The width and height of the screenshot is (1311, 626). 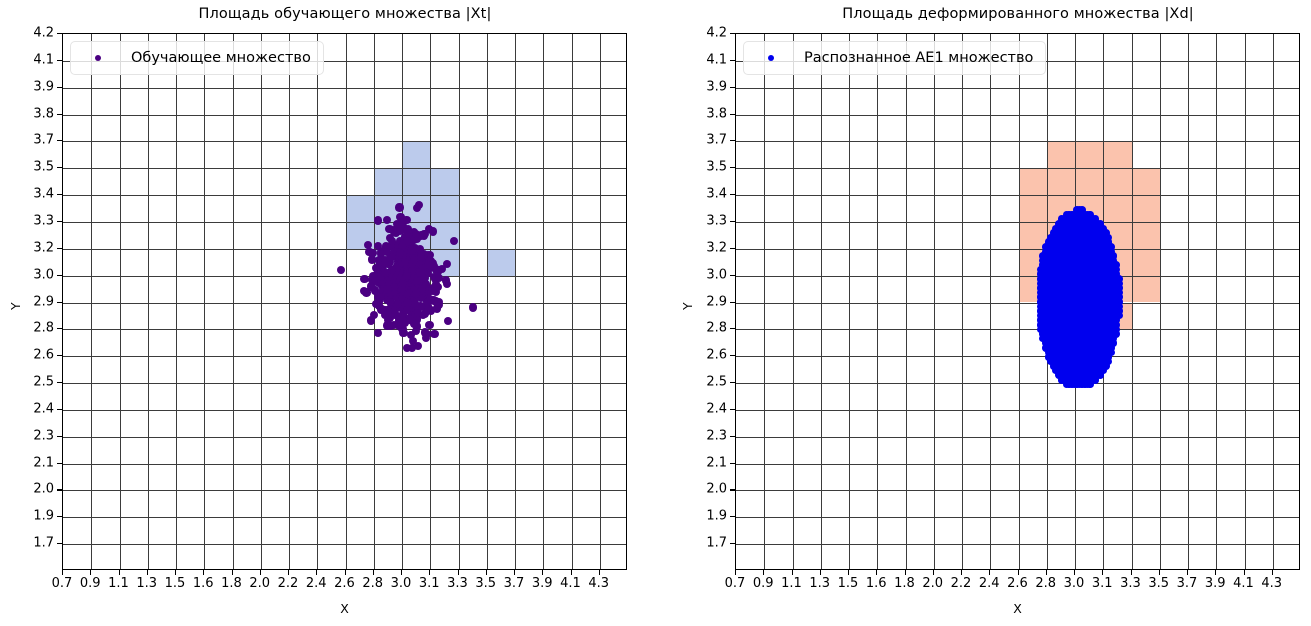 I want to click on y-tick-label: 2.1, so click(x=43, y=463).